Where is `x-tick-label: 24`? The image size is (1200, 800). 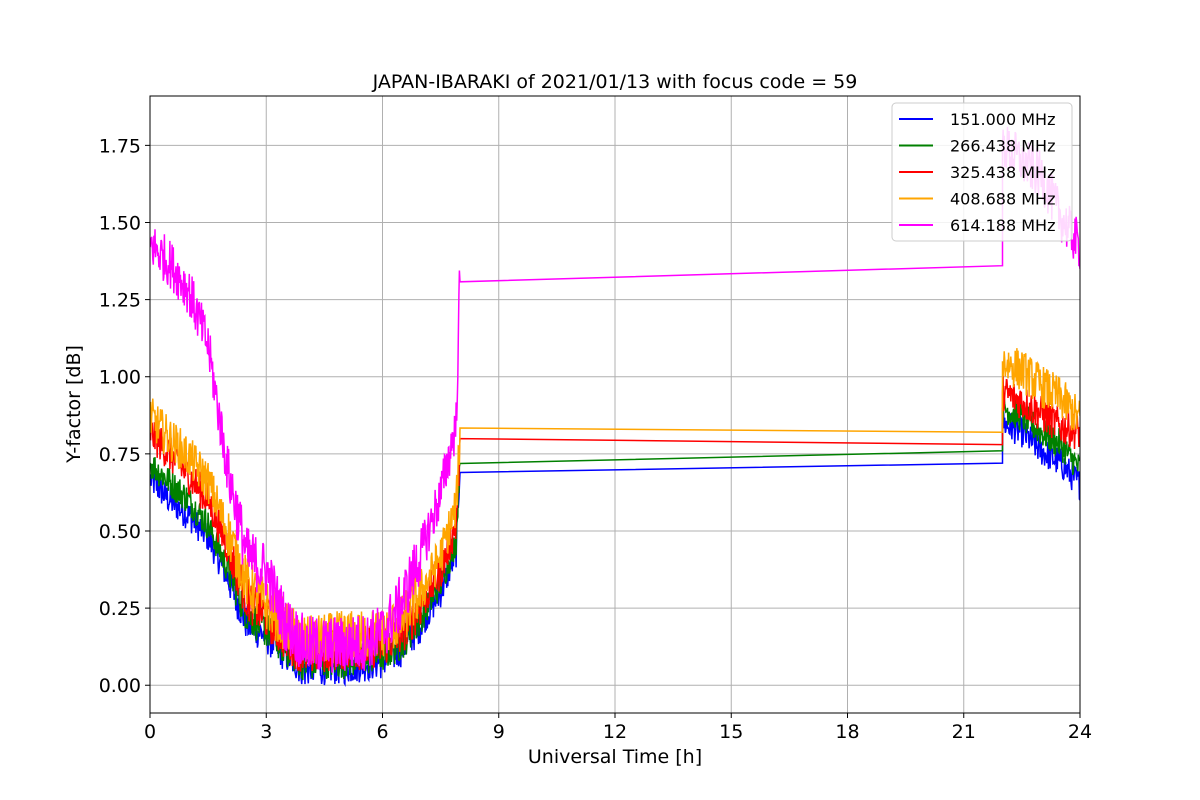
x-tick-label: 24 is located at coordinates (1080, 732).